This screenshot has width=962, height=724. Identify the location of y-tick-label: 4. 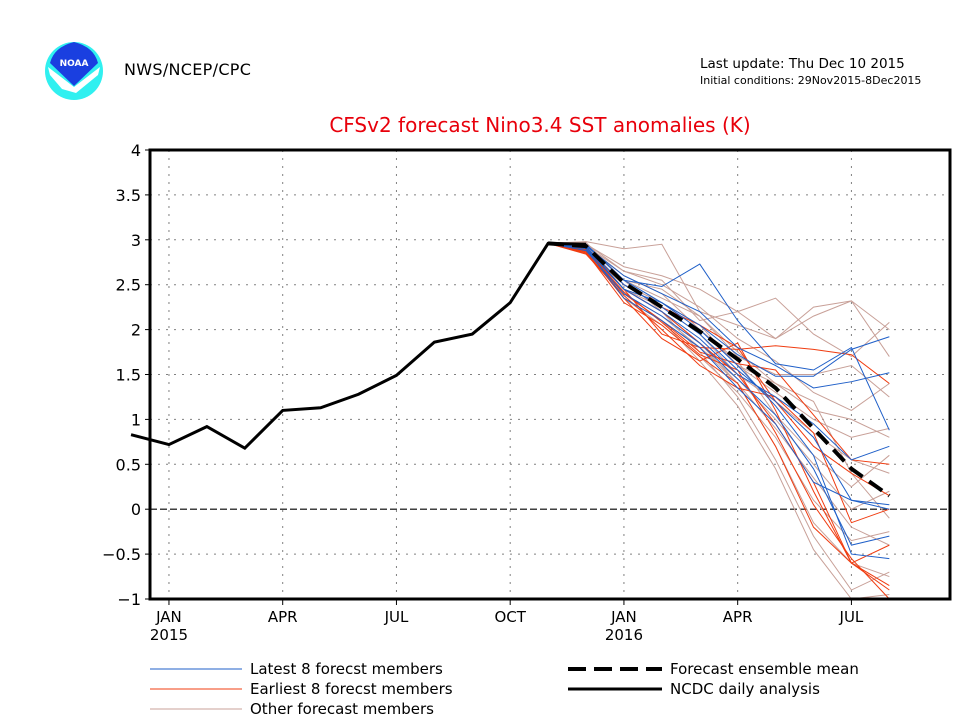
(136, 150).